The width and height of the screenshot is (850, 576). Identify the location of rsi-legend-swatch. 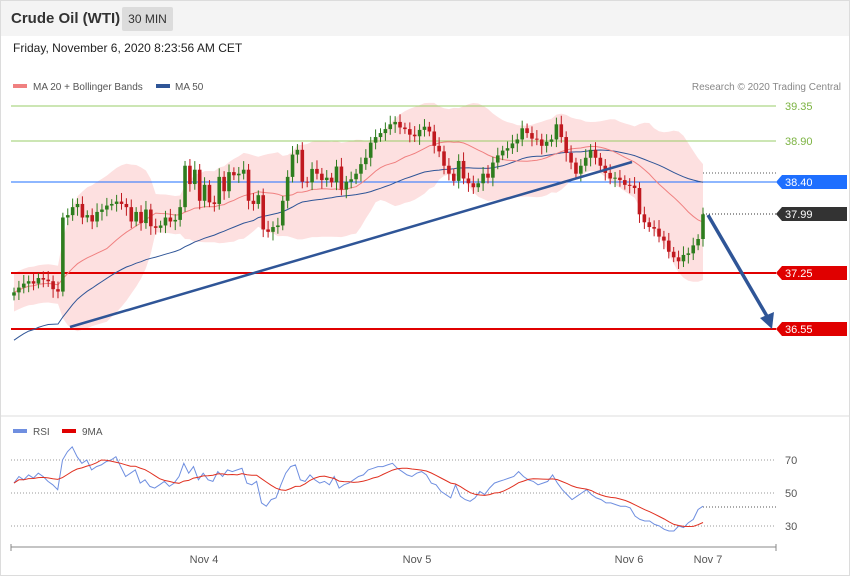
(20, 431).